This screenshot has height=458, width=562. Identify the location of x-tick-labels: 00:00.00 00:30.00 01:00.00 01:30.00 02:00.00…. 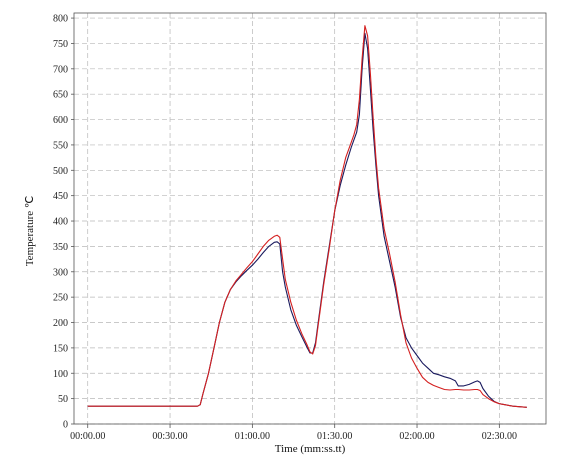
(293, 433).